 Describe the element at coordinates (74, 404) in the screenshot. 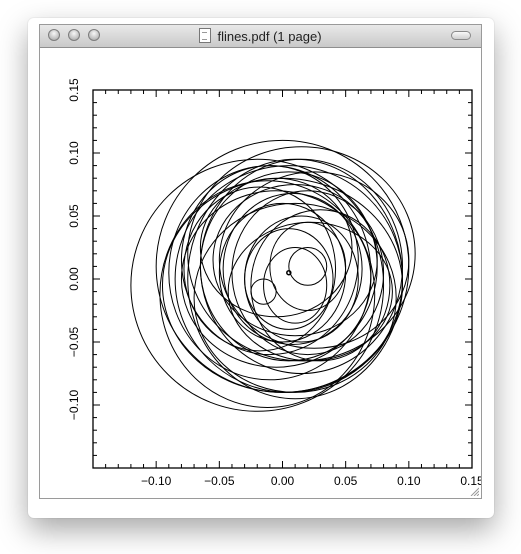

I see `y-tick-label: −0.10` at that location.